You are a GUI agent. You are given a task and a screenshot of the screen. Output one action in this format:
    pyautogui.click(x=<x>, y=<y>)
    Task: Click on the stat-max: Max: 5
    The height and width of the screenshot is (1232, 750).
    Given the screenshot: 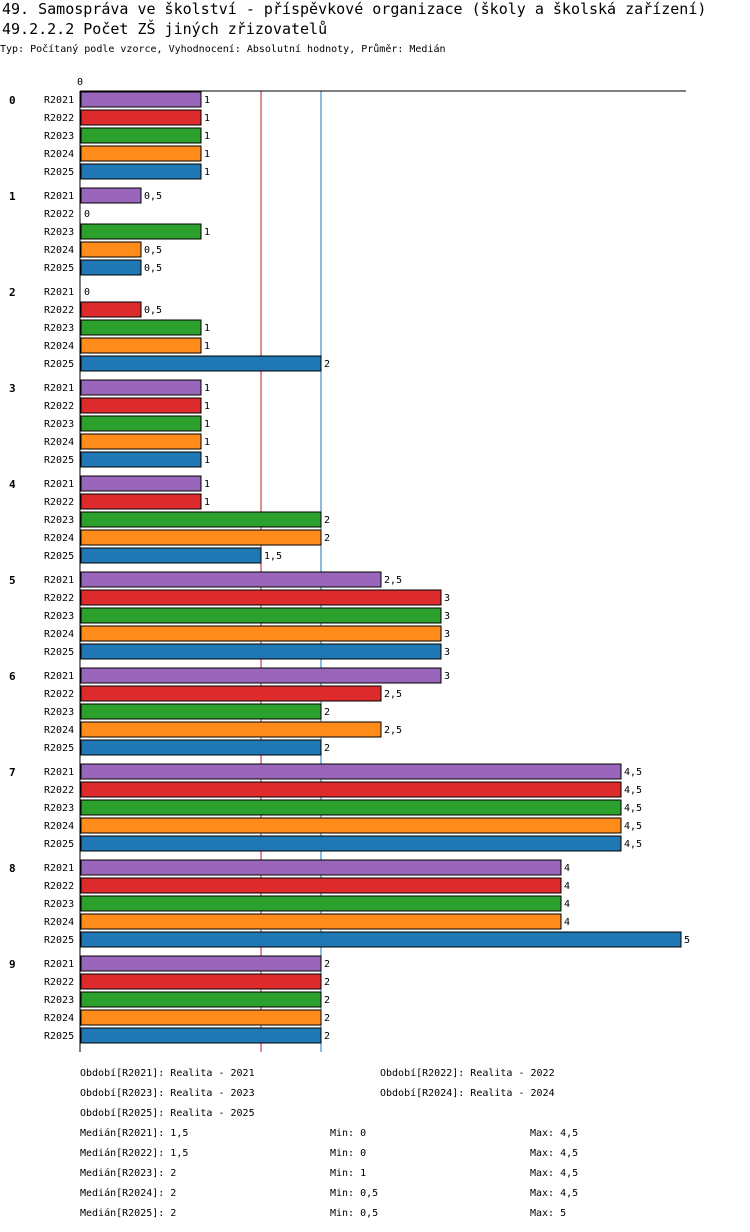 What is the action you would take?
    pyautogui.click(x=548, y=1213)
    